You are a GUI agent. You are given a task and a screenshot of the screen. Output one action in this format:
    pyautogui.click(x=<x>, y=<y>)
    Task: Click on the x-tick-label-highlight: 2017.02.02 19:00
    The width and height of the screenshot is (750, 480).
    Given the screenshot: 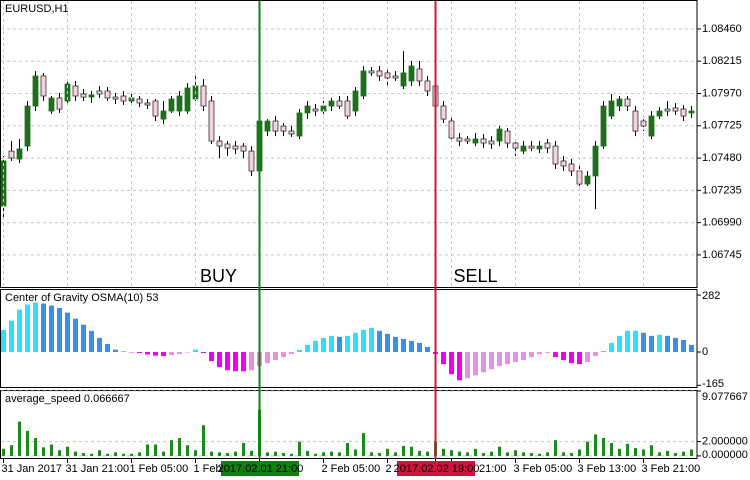 What is the action you would take?
    pyautogui.click(x=437, y=469)
    